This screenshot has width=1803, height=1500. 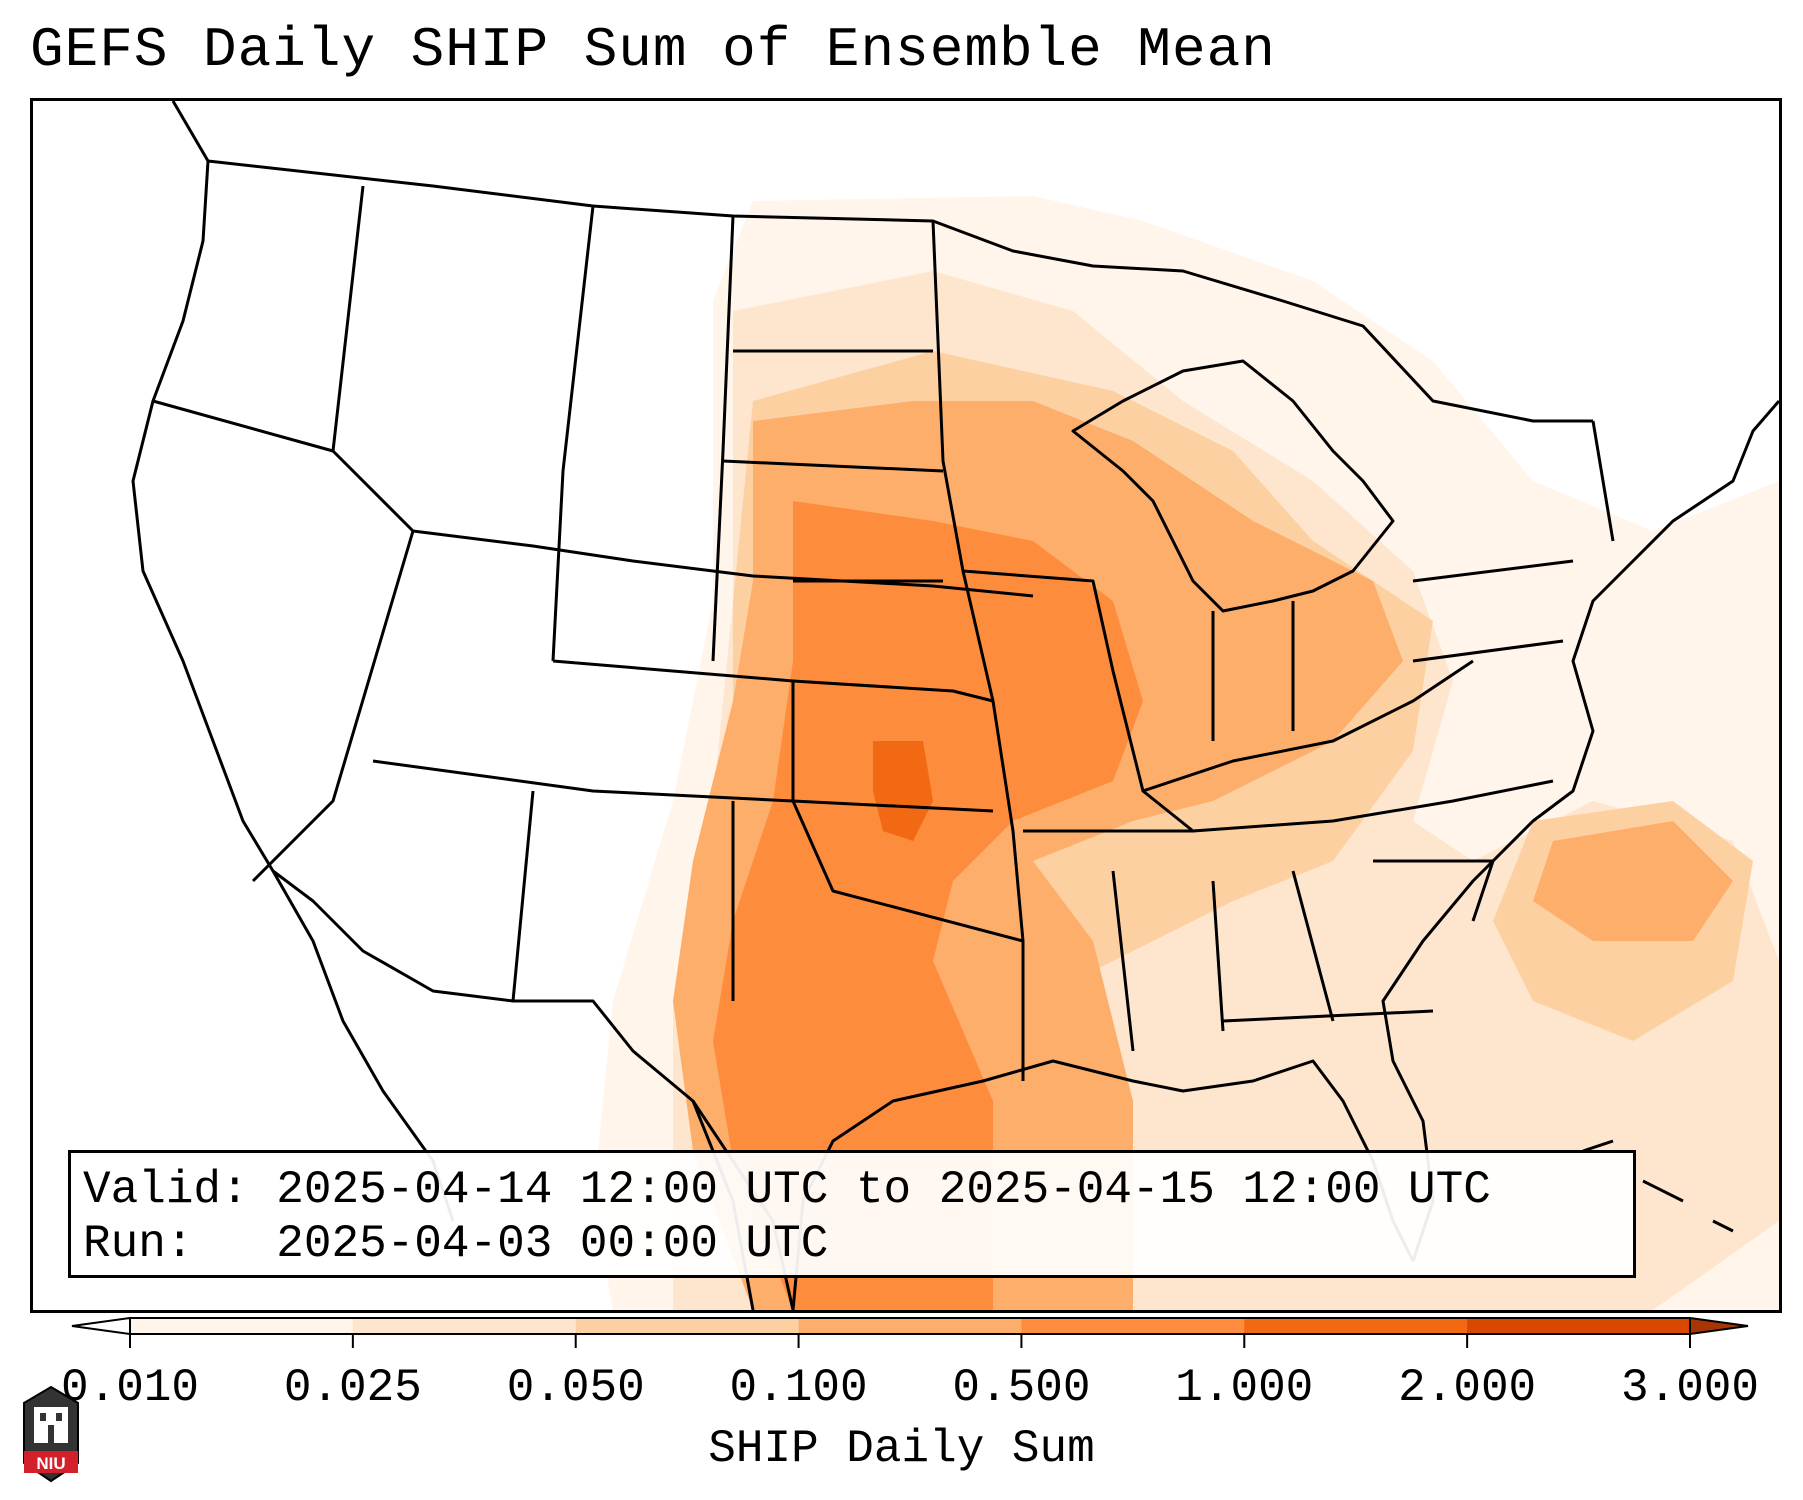 I want to click on colorbar-tick-label: 3.000, so click(x=1690, y=1388).